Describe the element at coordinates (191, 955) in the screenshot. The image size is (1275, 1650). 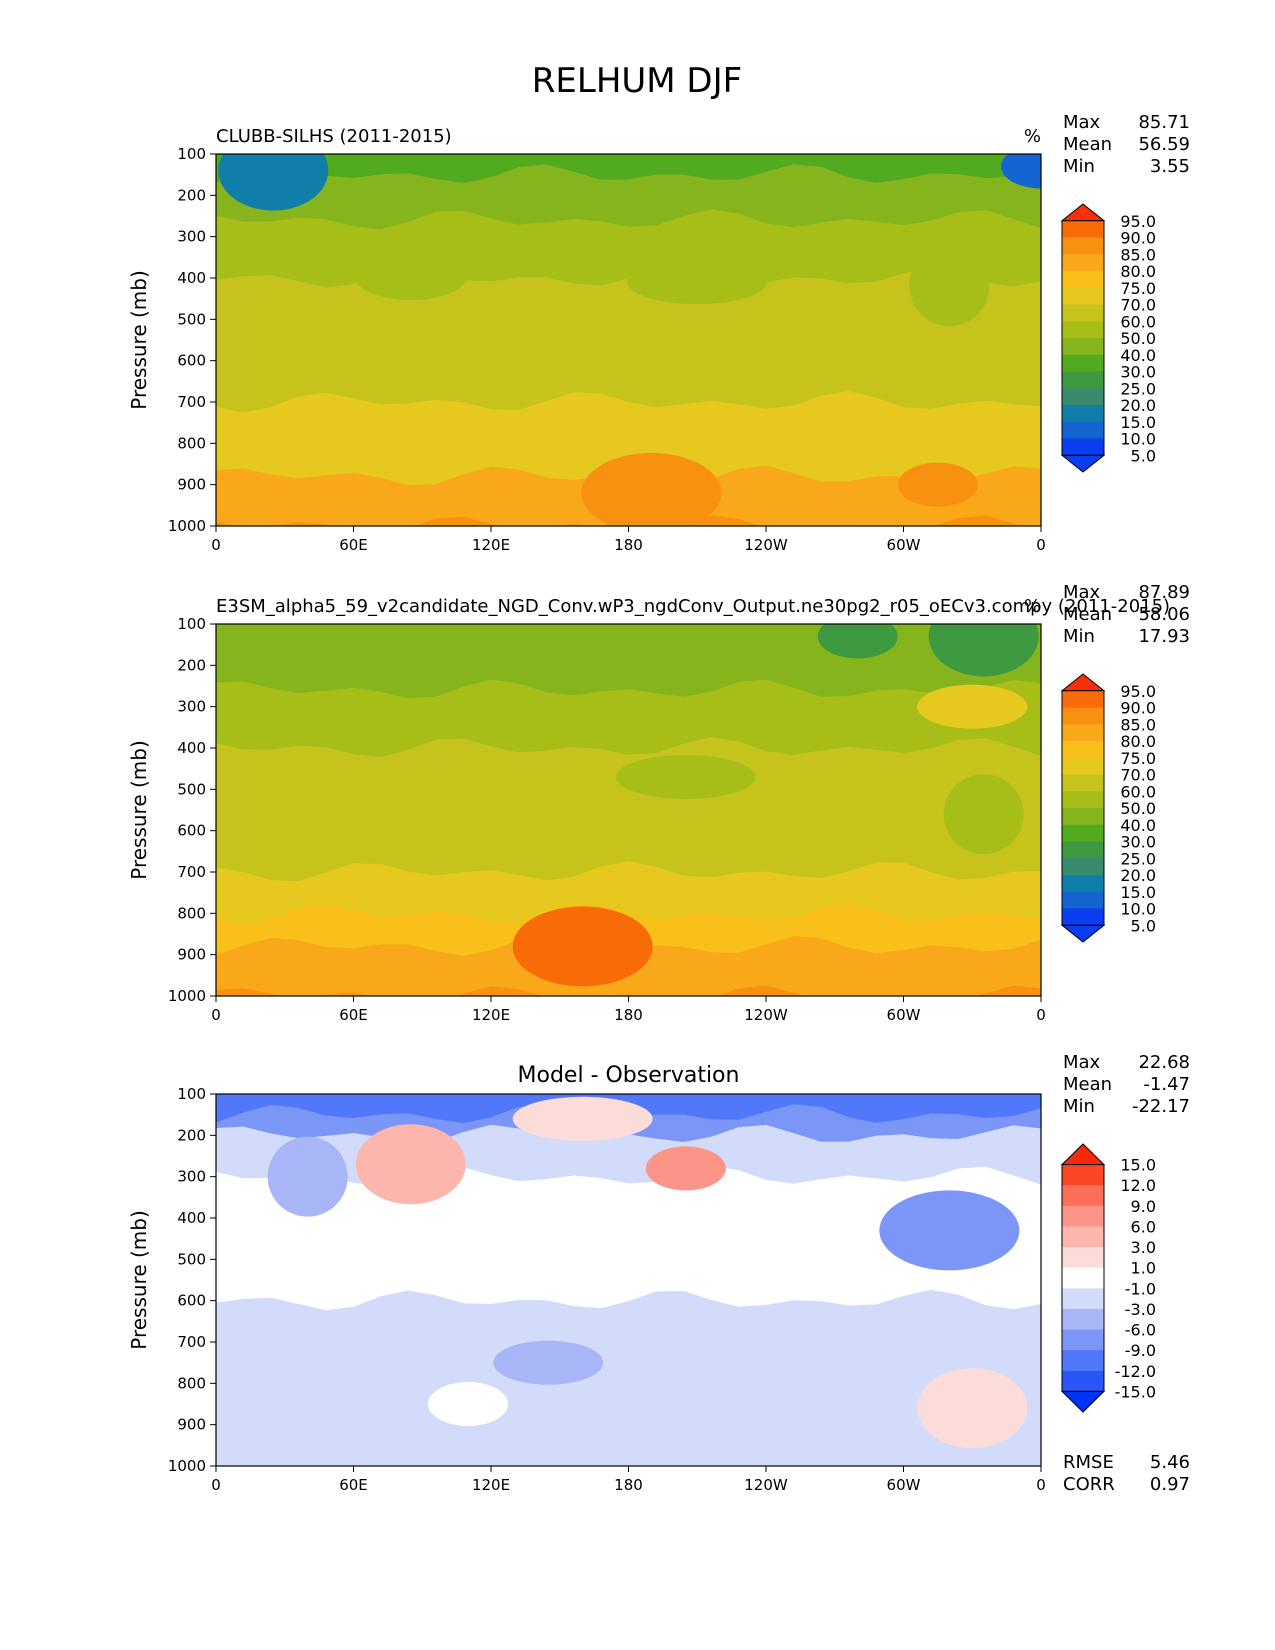
I see `y-tick-label: 900` at that location.